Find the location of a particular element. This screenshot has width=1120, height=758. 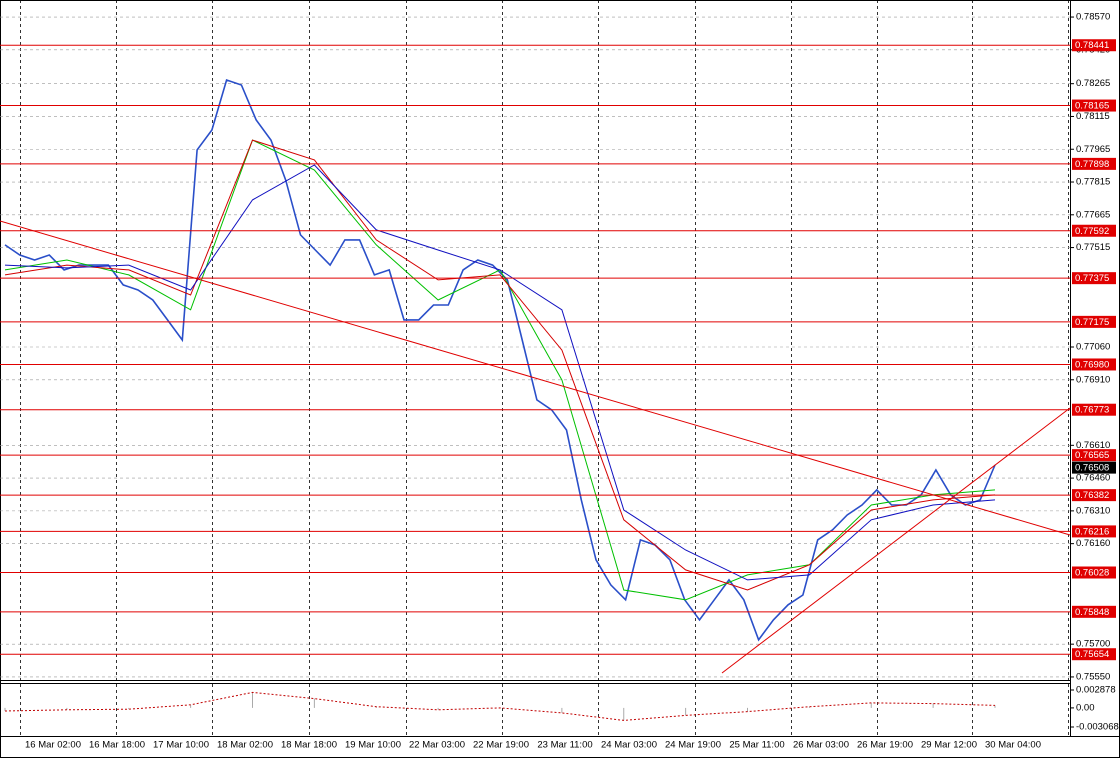

y-tick-label: 0.77815 is located at coordinates (1093, 182).